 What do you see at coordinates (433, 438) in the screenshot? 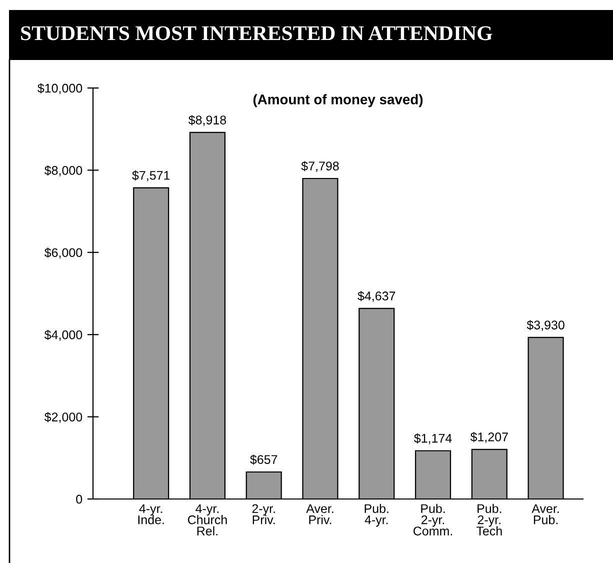
I see `data-label: $1,174` at bounding box center [433, 438].